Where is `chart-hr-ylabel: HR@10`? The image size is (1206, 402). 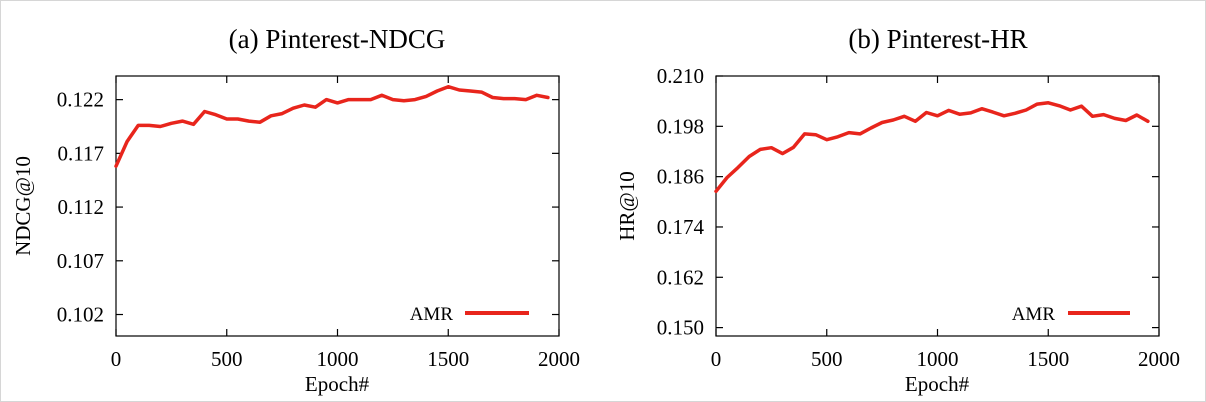 chart-hr-ylabel: HR@10 is located at coordinates (627, 206).